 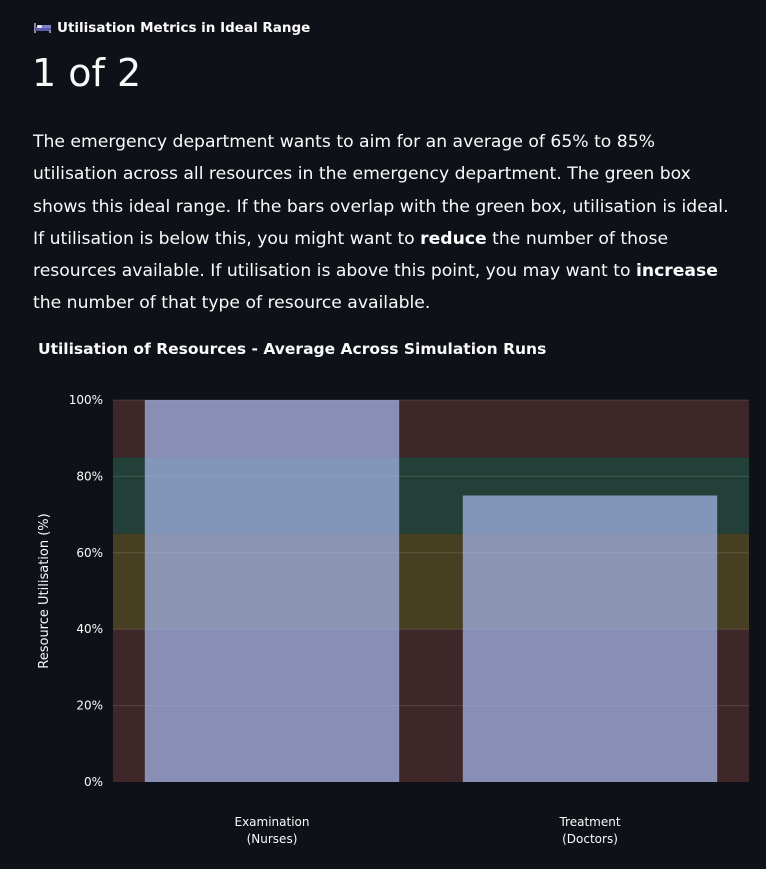 I want to click on x-tick-label-0-line1: Examination, so click(x=271, y=822).